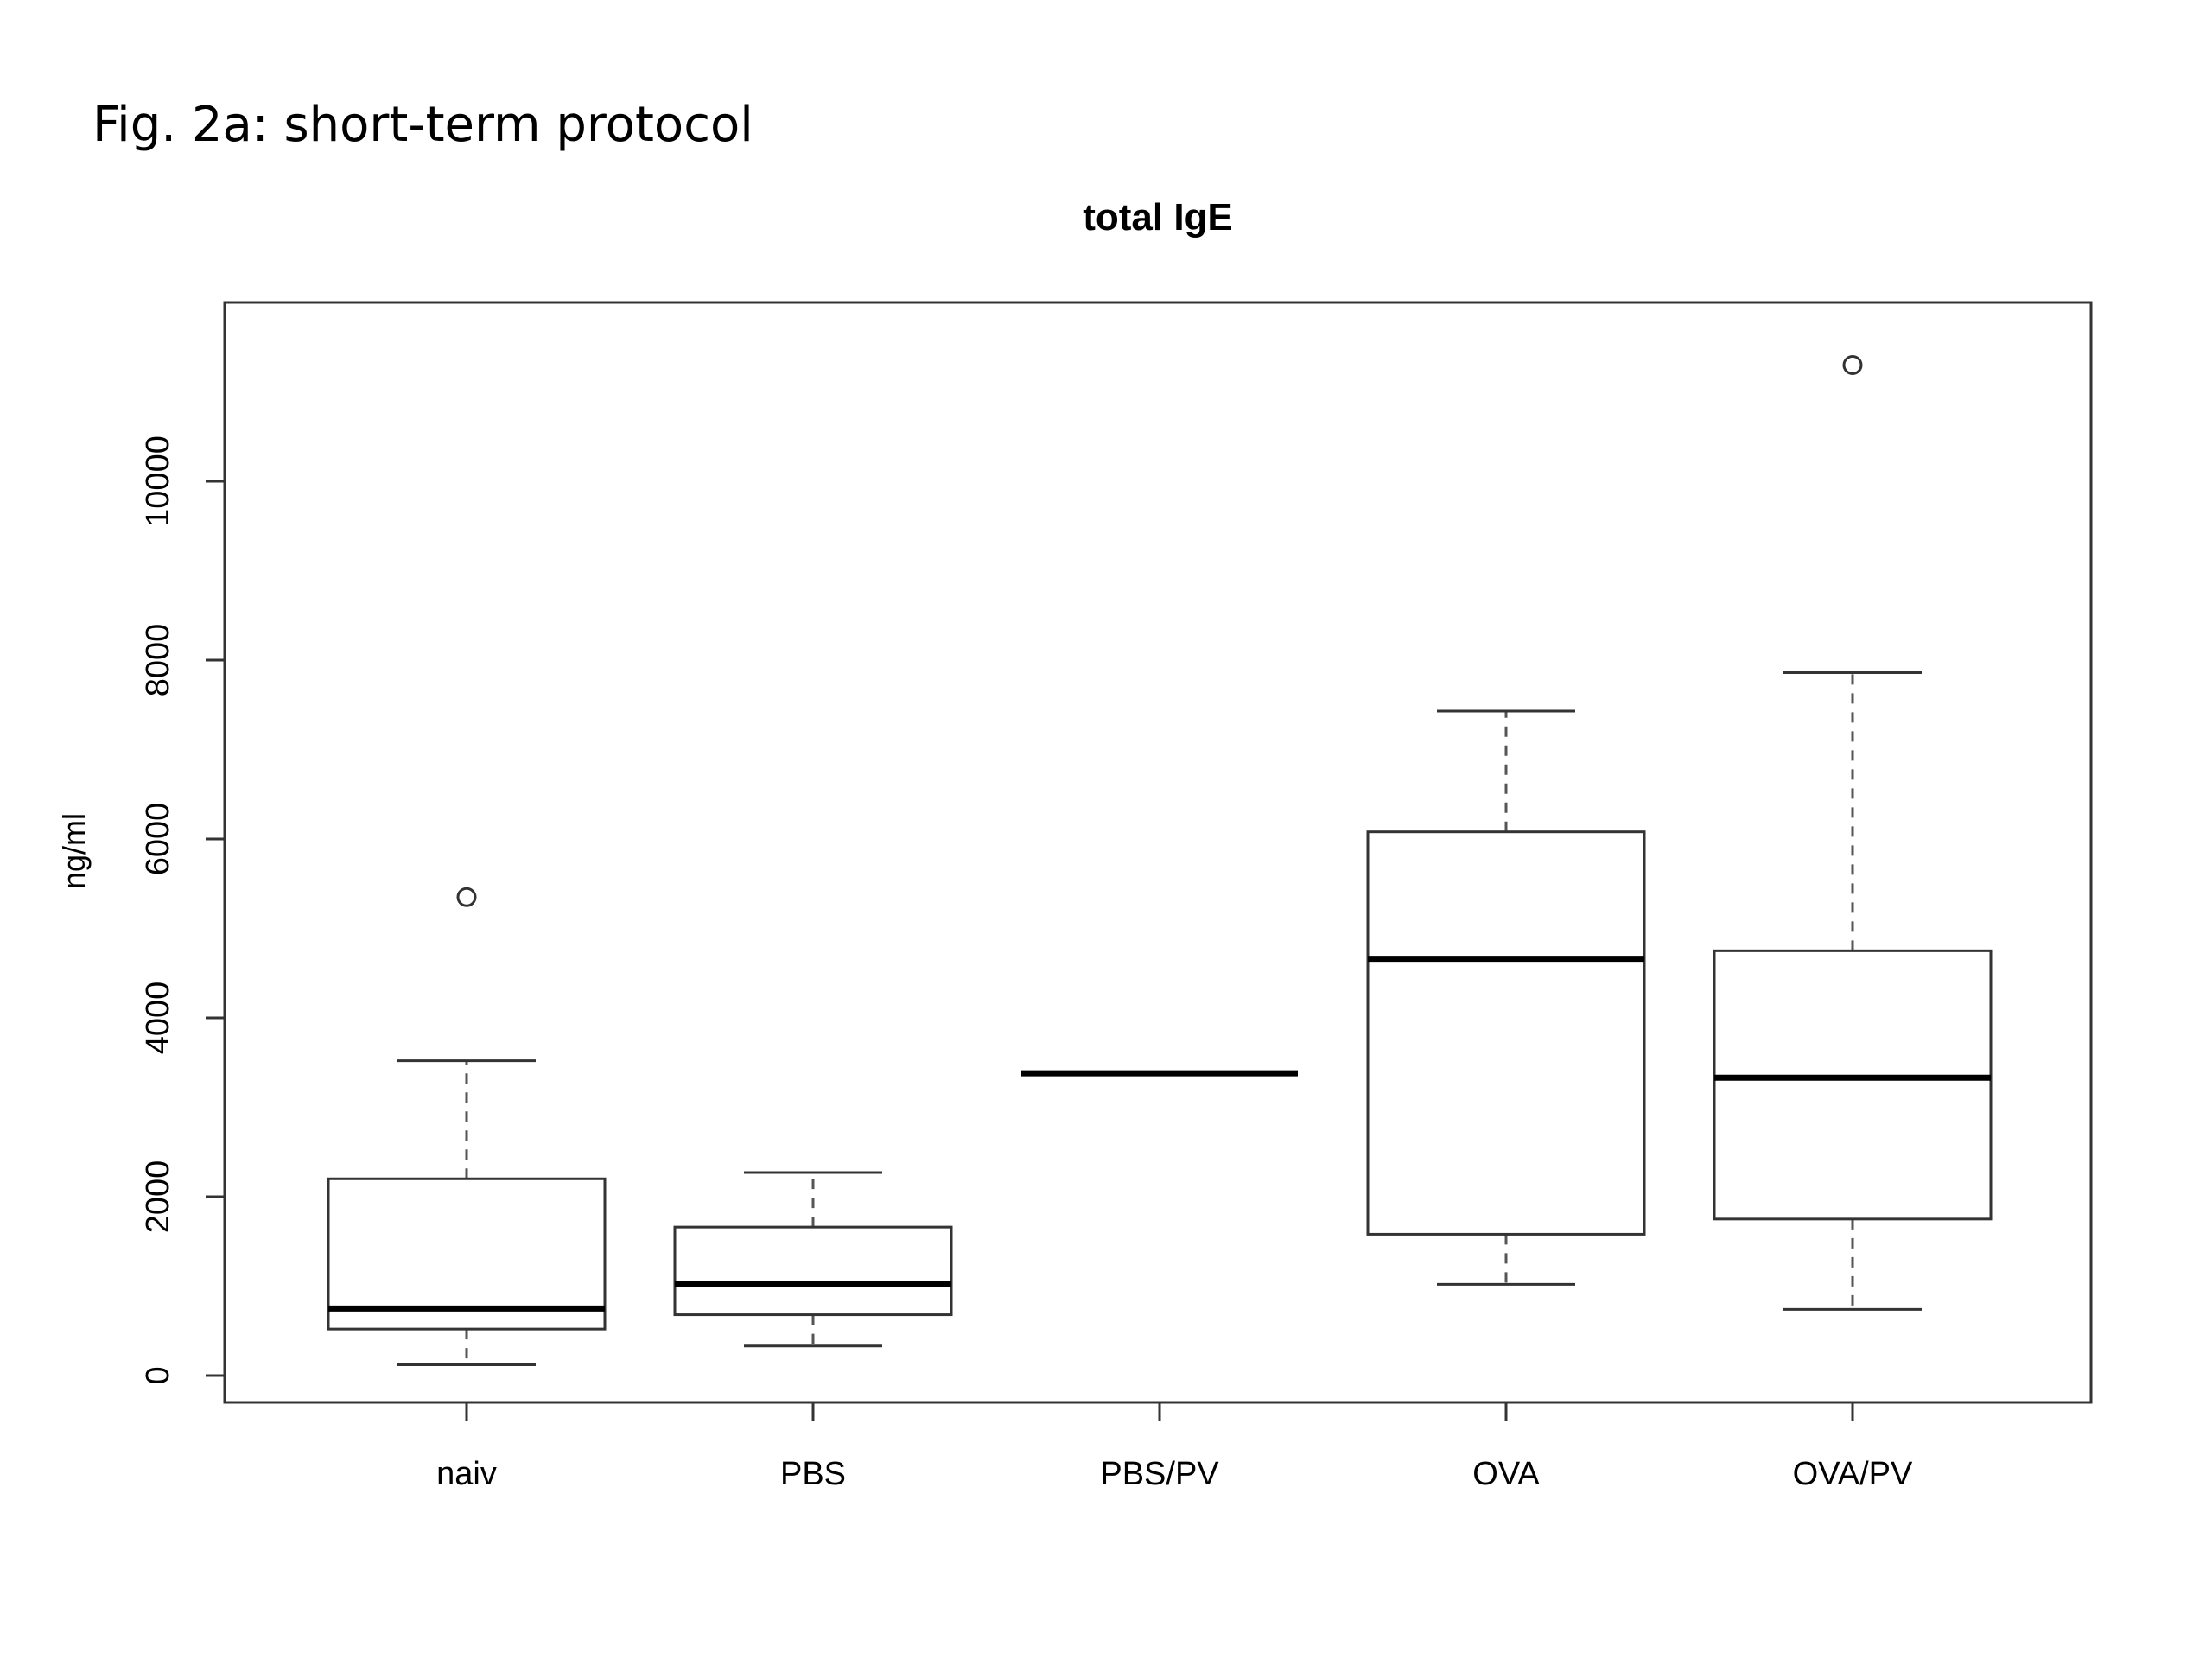 This screenshot has height=1659, width=2212. What do you see at coordinates (158, 839) in the screenshot?
I see `y-tick-label: 6000` at bounding box center [158, 839].